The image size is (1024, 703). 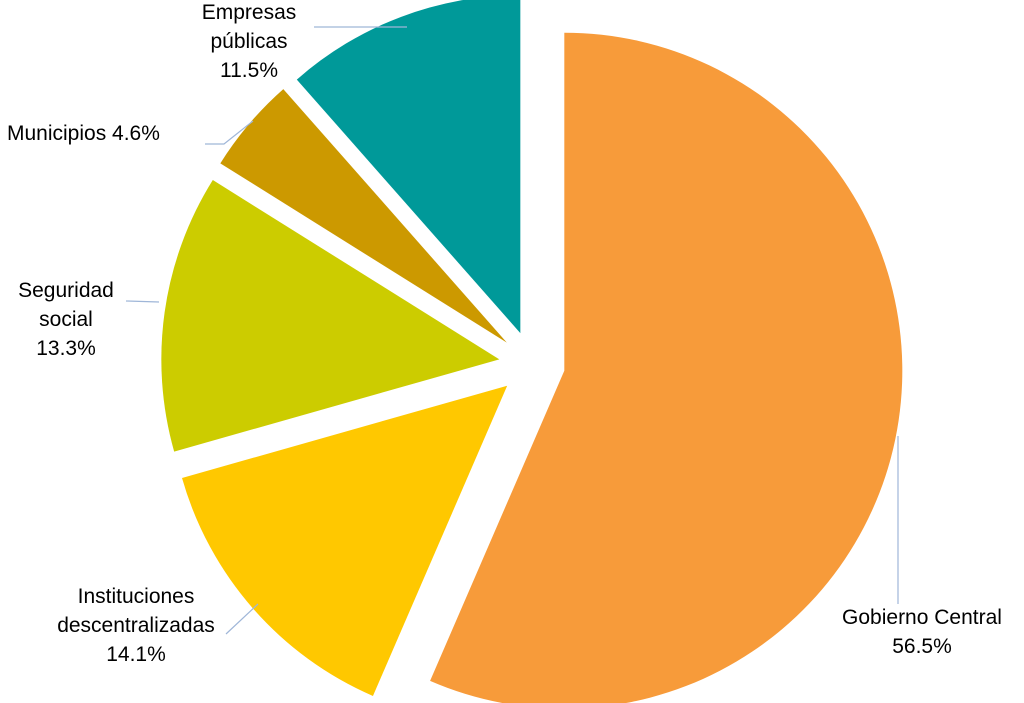 I want to click on leader-line-seguridad-social, so click(x=142, y=301).